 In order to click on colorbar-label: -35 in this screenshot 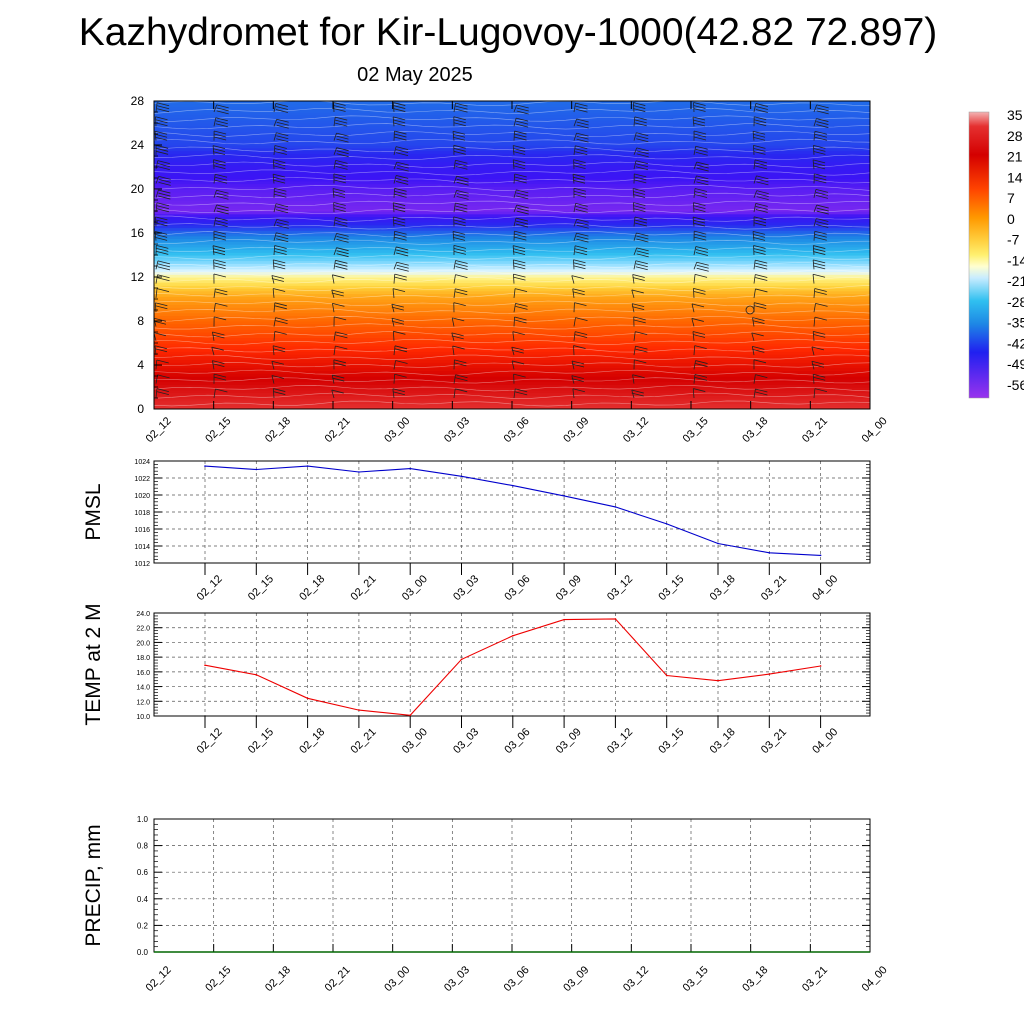, I will do `click(1015, 323)`.